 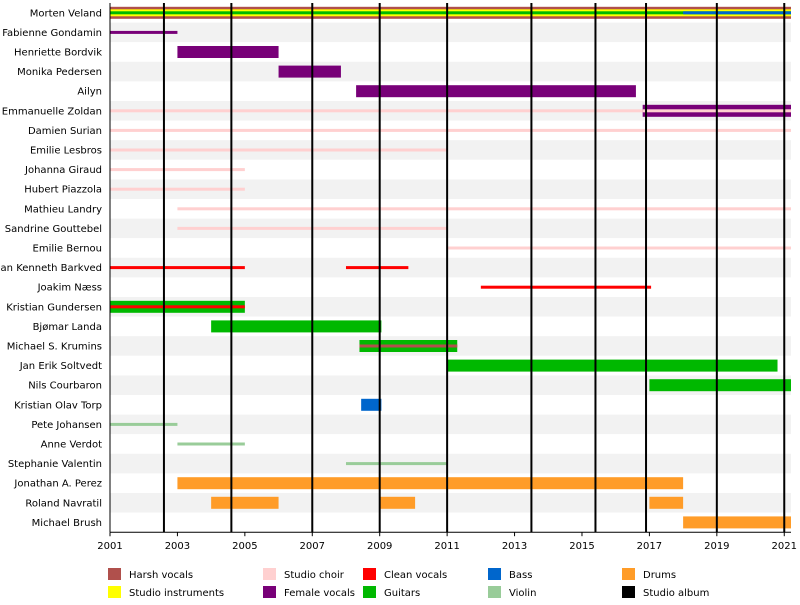 I want to click on x-tick-label: 2001, so click(x=109, y=546).